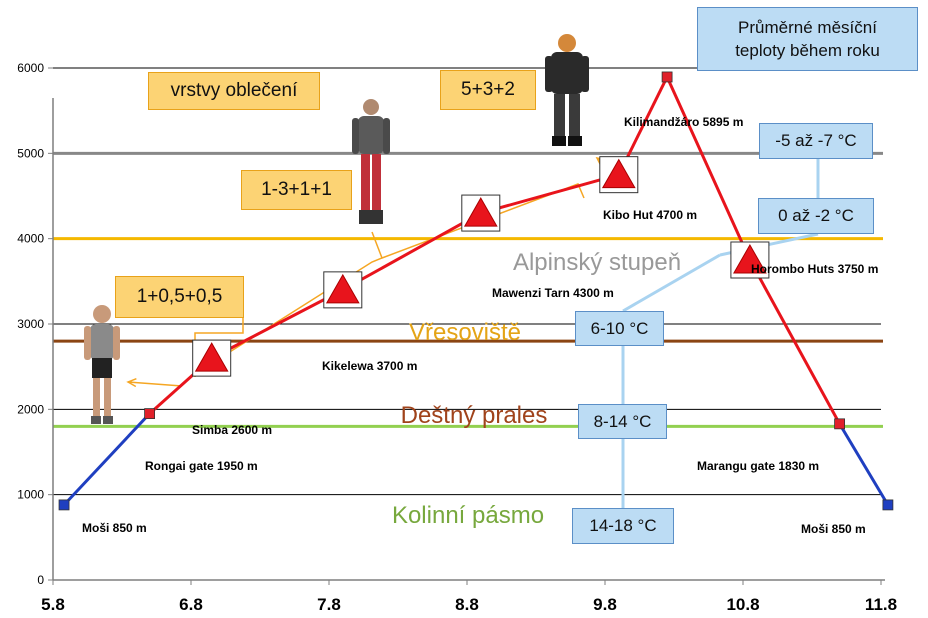 This screenshot has height=618, width=928. Describe the element at coordinates (296, 190) in the screenshot. I see `clothing-layer-mid: 1-3+1+1` at that location.